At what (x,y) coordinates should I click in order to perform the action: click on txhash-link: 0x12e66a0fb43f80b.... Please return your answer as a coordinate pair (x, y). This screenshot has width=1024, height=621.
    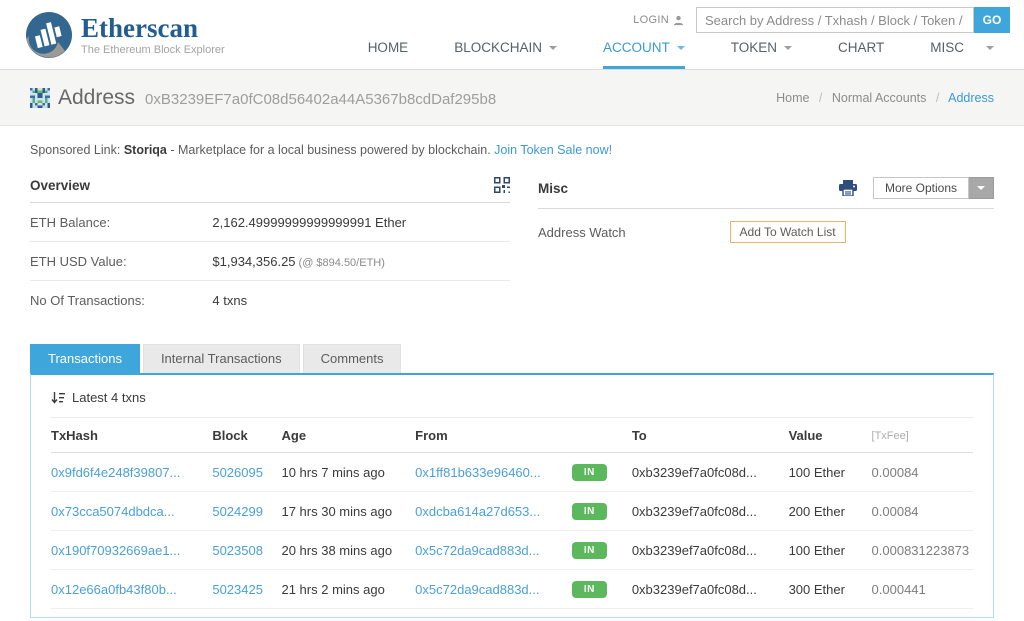
    Looking at the image, I should click on (114, 589).